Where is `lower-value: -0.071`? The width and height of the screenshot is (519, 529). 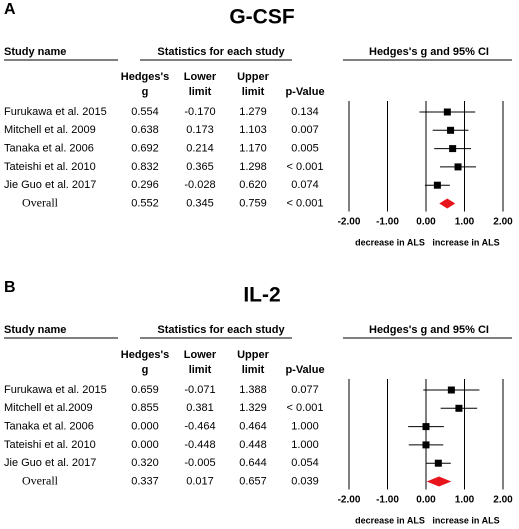 lower-value: -0.071 is located at coordinates (199, 390).